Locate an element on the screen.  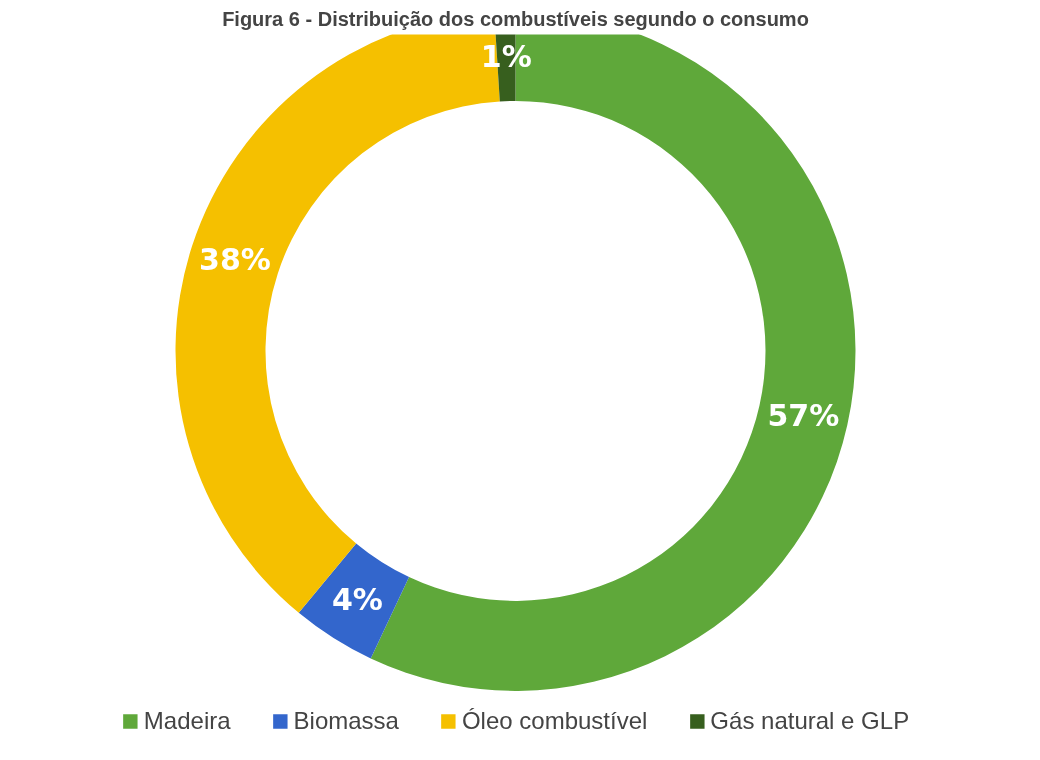
legend-label: Óleo combustível is located at coordinates (554, 721).